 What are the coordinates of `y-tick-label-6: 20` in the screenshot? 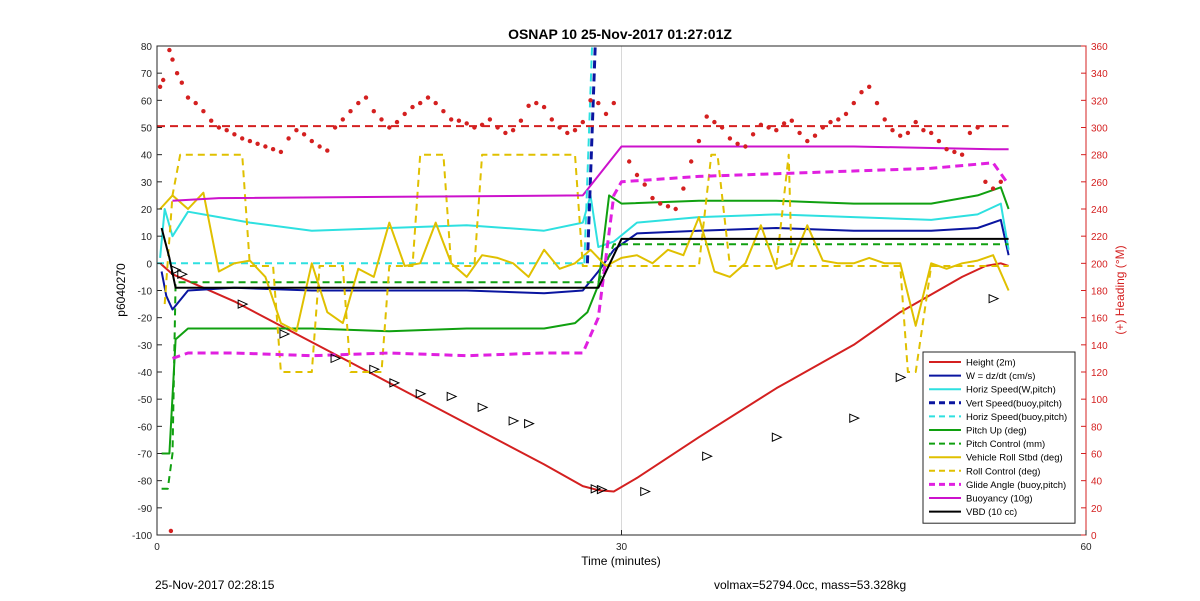 It's located at (147, 210).